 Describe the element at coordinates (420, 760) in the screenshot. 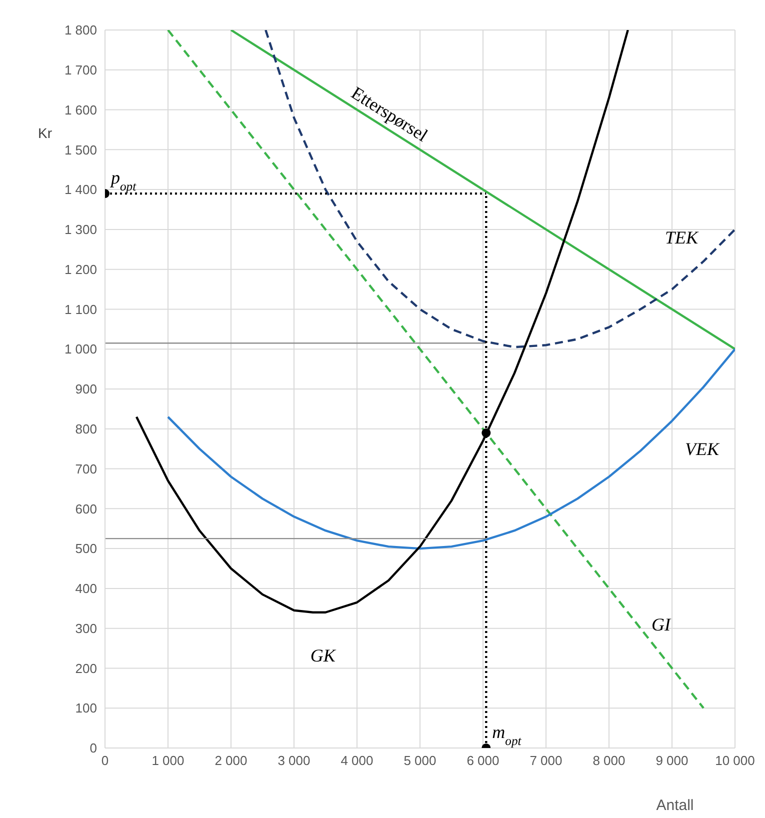

I see `x-tick-label: 5 000` at that location.